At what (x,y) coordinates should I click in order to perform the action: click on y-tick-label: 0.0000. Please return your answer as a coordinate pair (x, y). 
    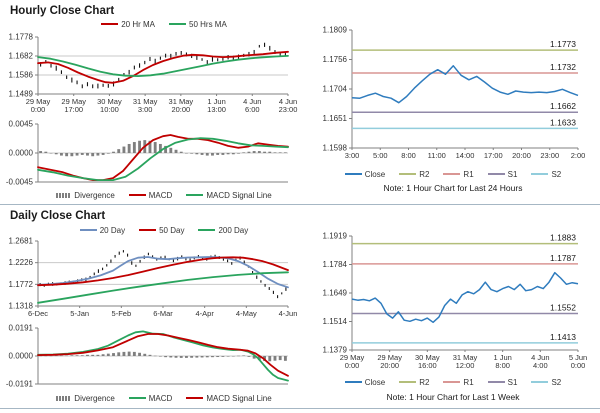
    Looking at the image, I should click on (21, 356).